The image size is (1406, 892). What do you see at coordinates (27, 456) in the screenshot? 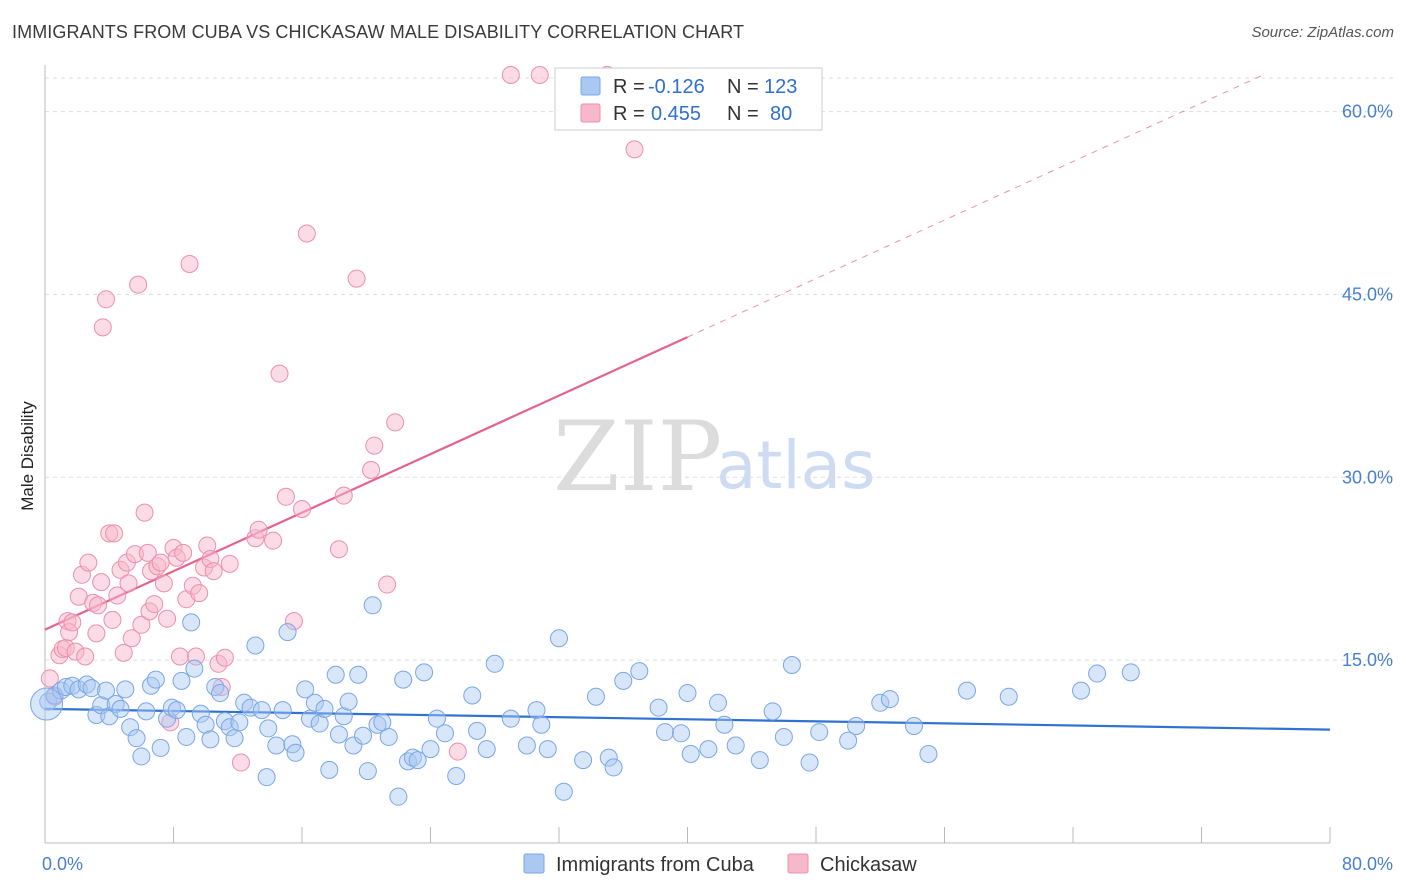
I see `y-axis-title: Male Disability` at bounding box center [27, 456].